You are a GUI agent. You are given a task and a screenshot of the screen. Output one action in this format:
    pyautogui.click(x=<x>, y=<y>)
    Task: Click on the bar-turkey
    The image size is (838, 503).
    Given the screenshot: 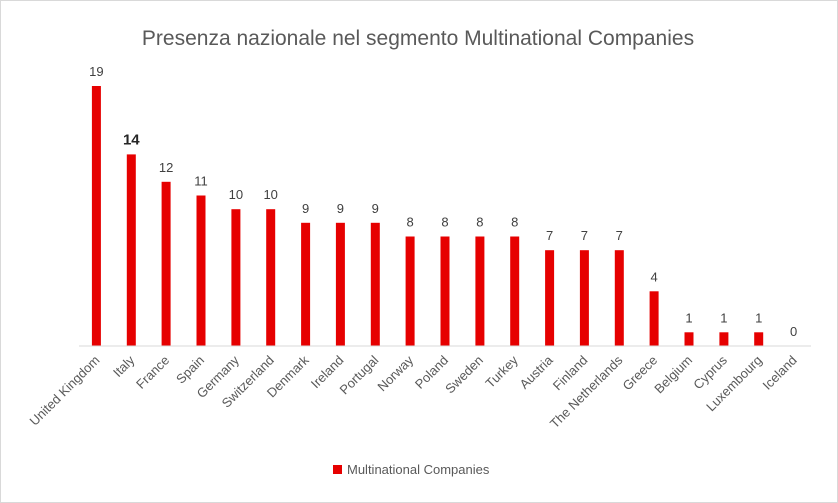 What is the action you would take?
    pyautogui.click(x=515, y=291)
    